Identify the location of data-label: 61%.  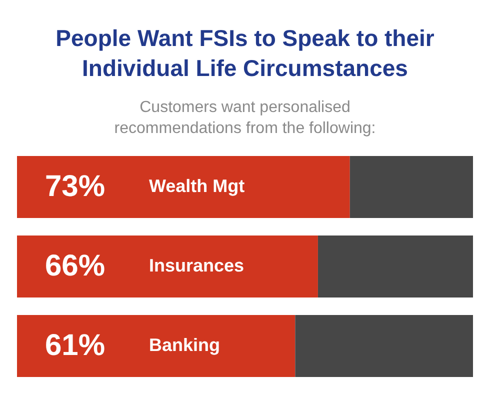
(75, 345).